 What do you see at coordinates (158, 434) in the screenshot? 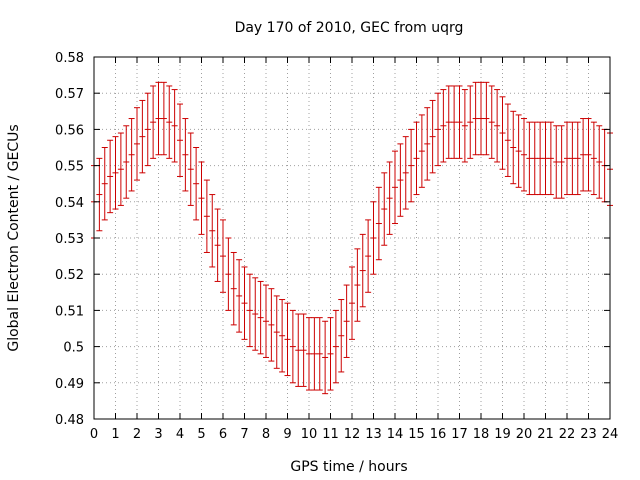
I see `x-tick-label: 3` at bounding box center [158, 434].